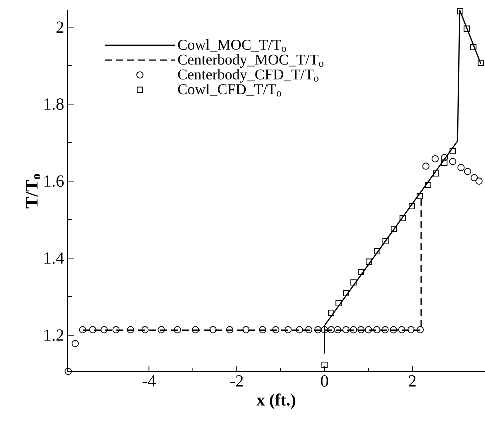 The width and height of the screenshot is (485, 429). I want to click on x-axis-title: x (ft.), so click(276, 402).